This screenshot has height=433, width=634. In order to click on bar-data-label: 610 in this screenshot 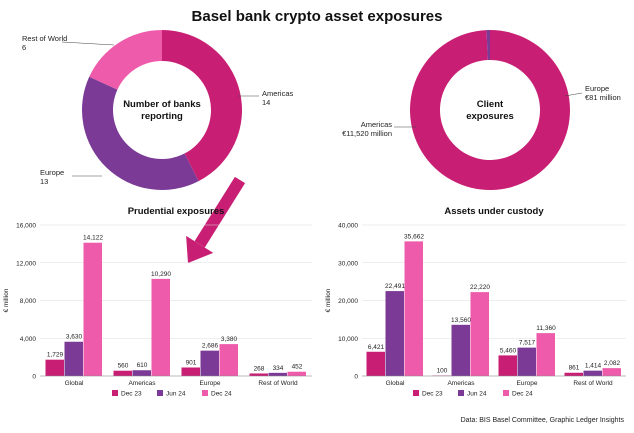, I will do `click(142, 365)`.